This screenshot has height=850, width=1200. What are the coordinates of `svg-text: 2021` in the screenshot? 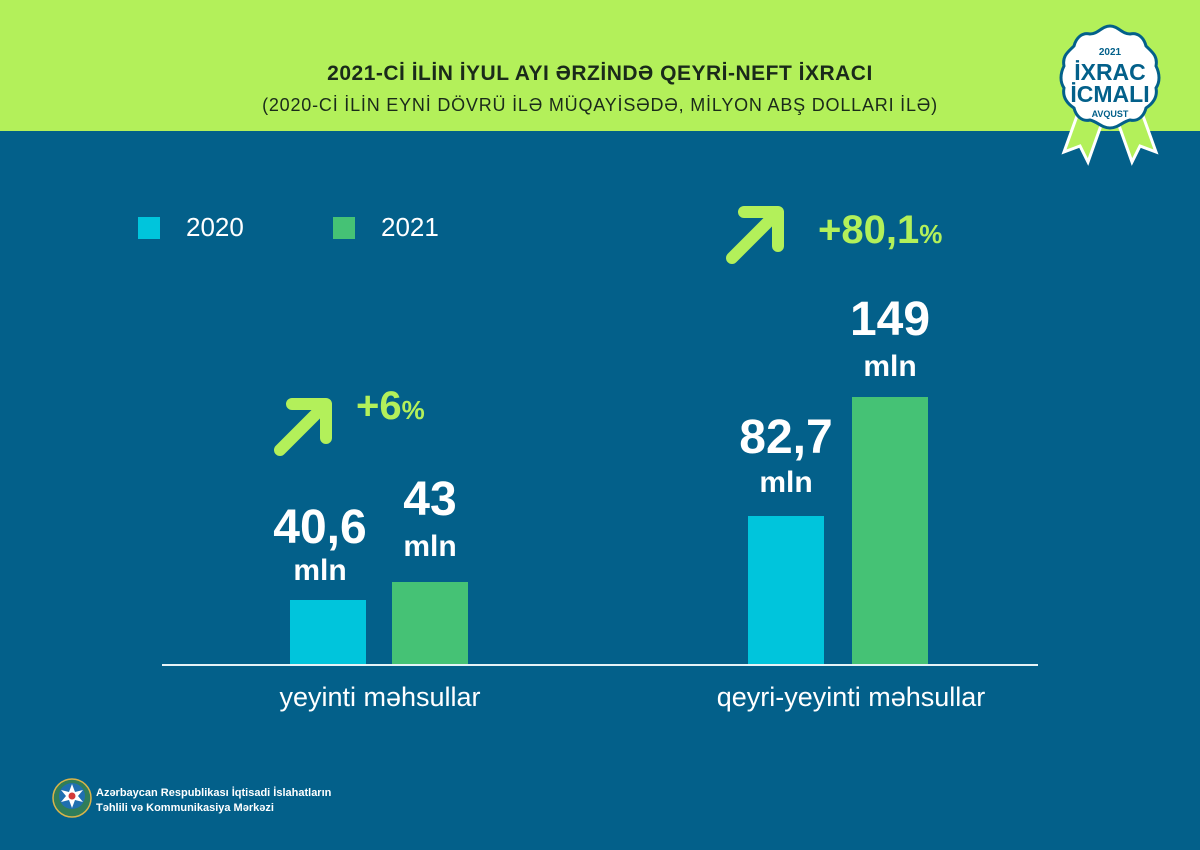 It's located at (1110, 52).